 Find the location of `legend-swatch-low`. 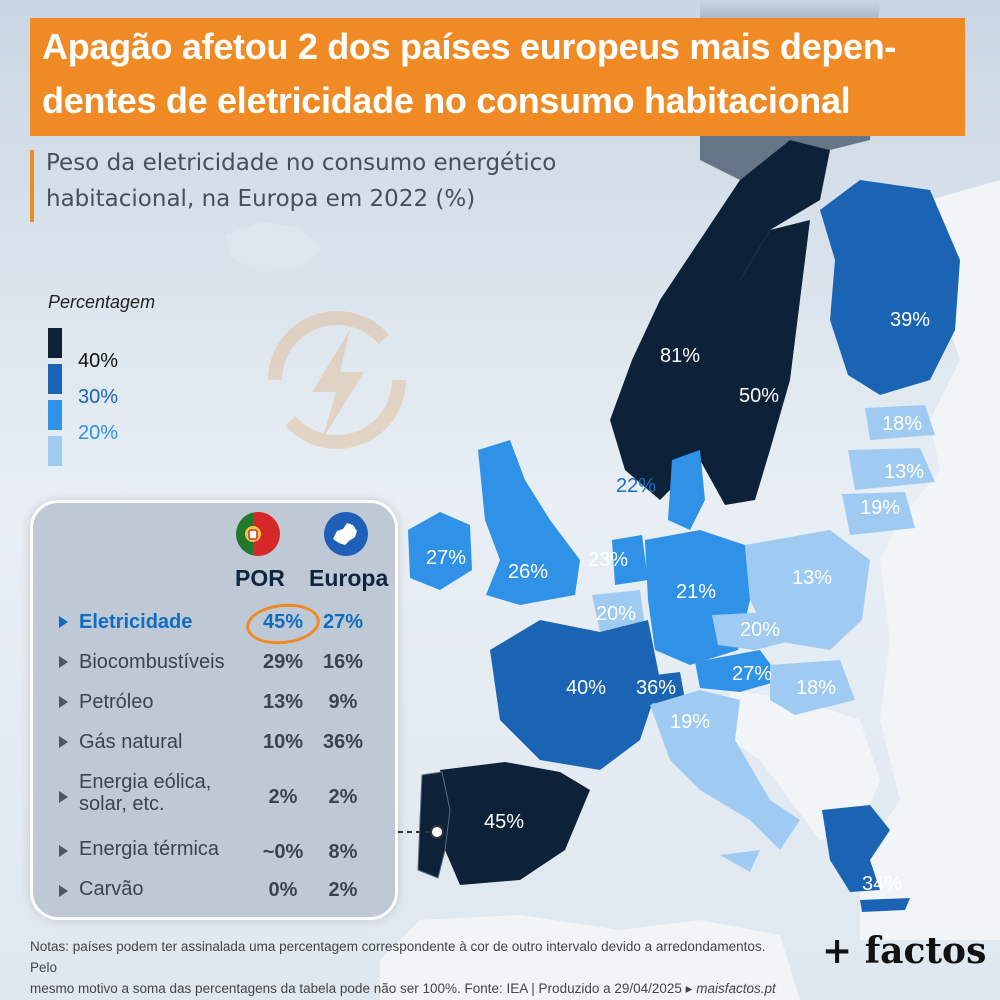

legend-swatch-low is located at coordinates (55, 451).